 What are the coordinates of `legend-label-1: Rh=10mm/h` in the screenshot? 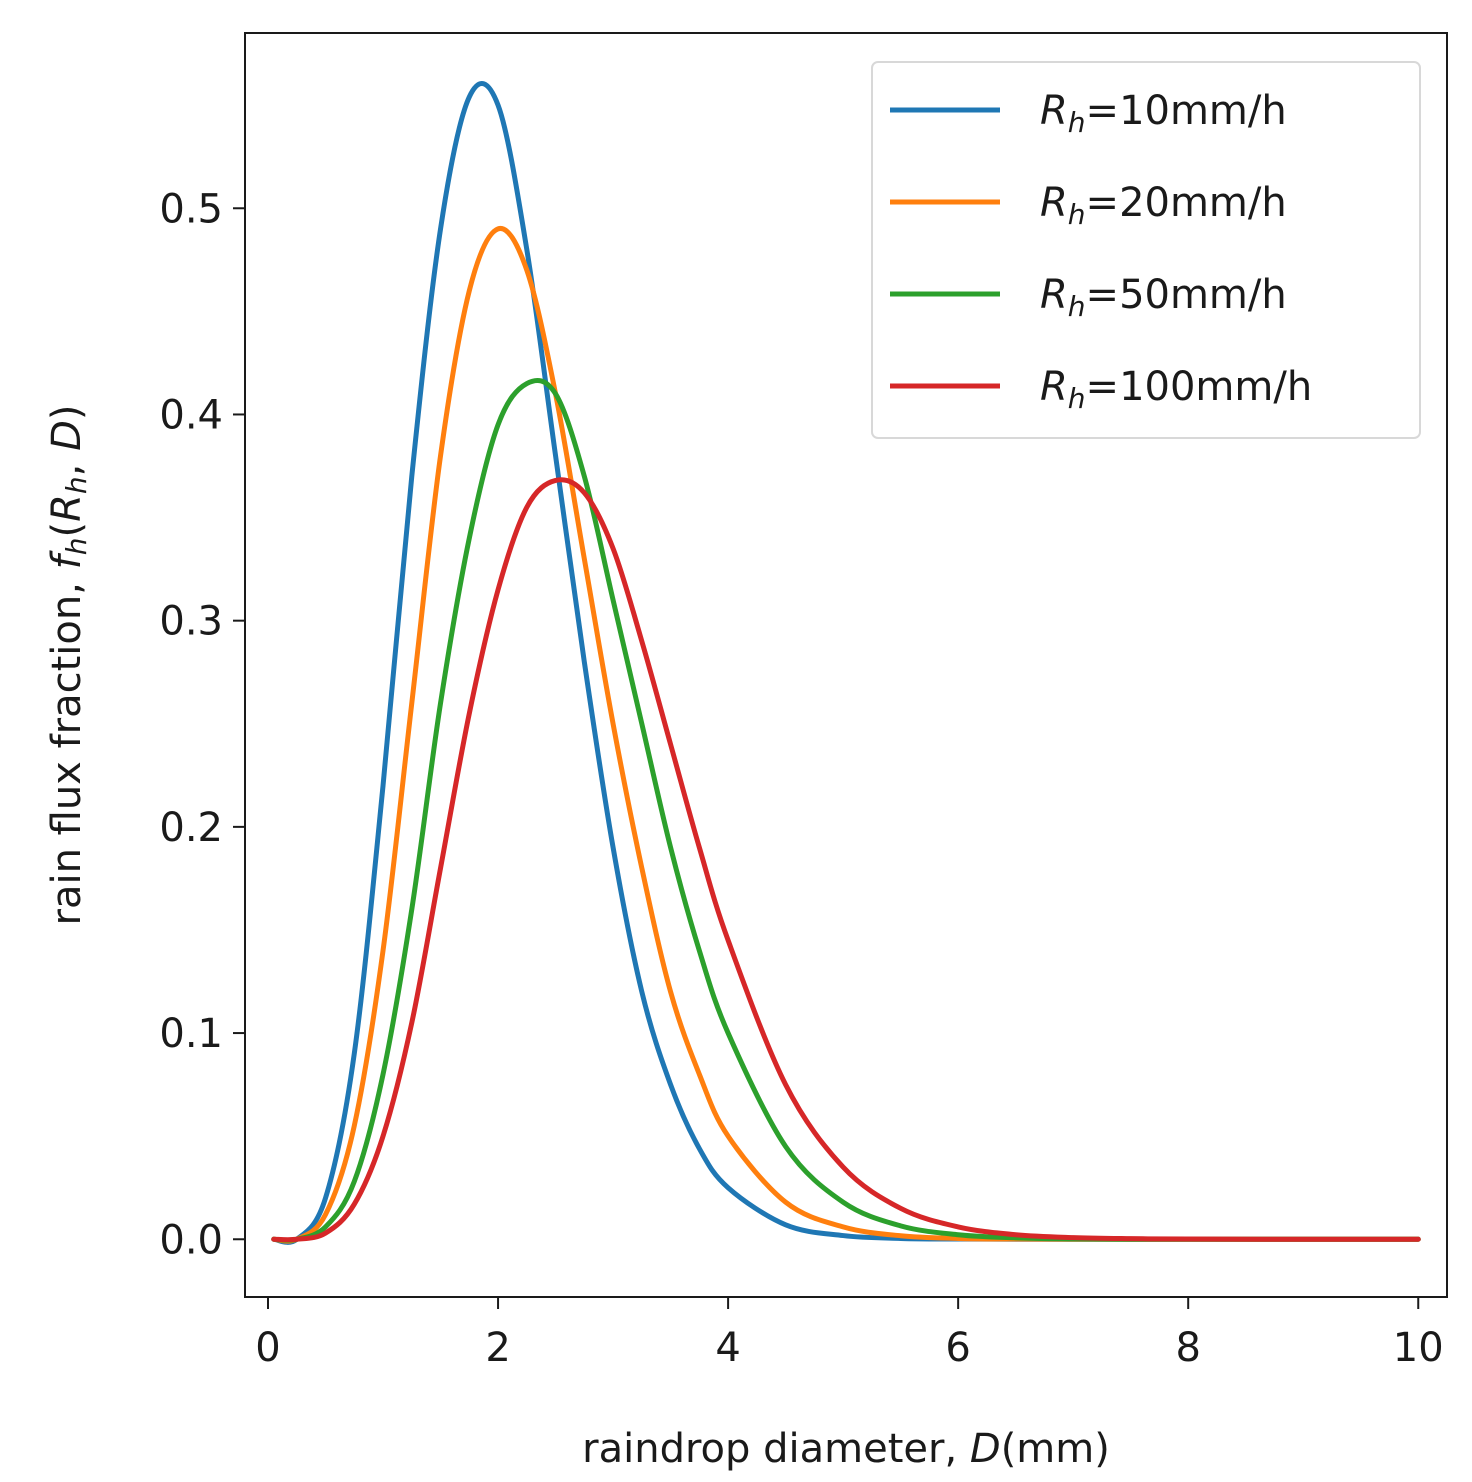 It's located at (1163, 113).